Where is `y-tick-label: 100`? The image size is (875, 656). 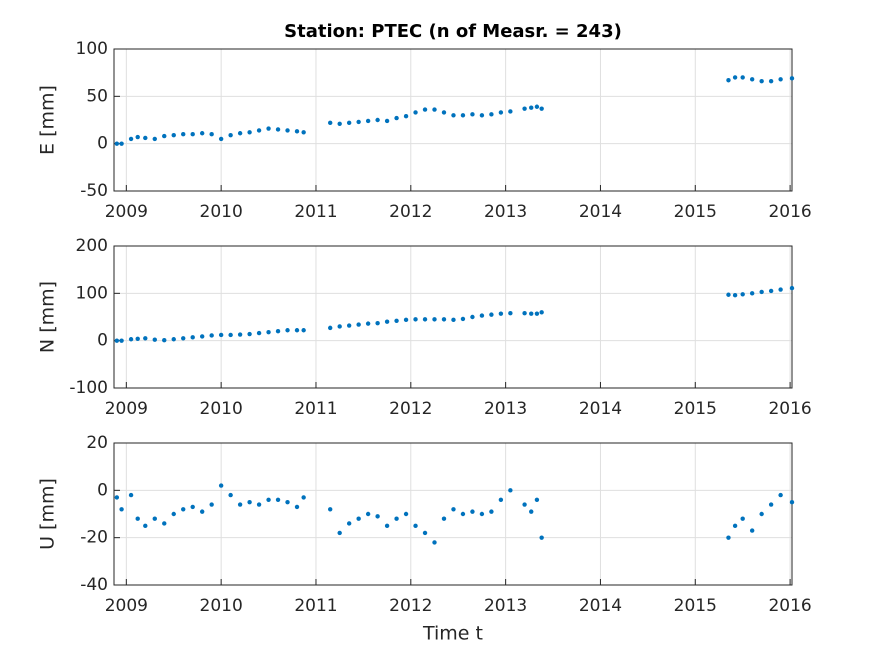 y-tick-label: 100 is located at coordinates (92, 293).